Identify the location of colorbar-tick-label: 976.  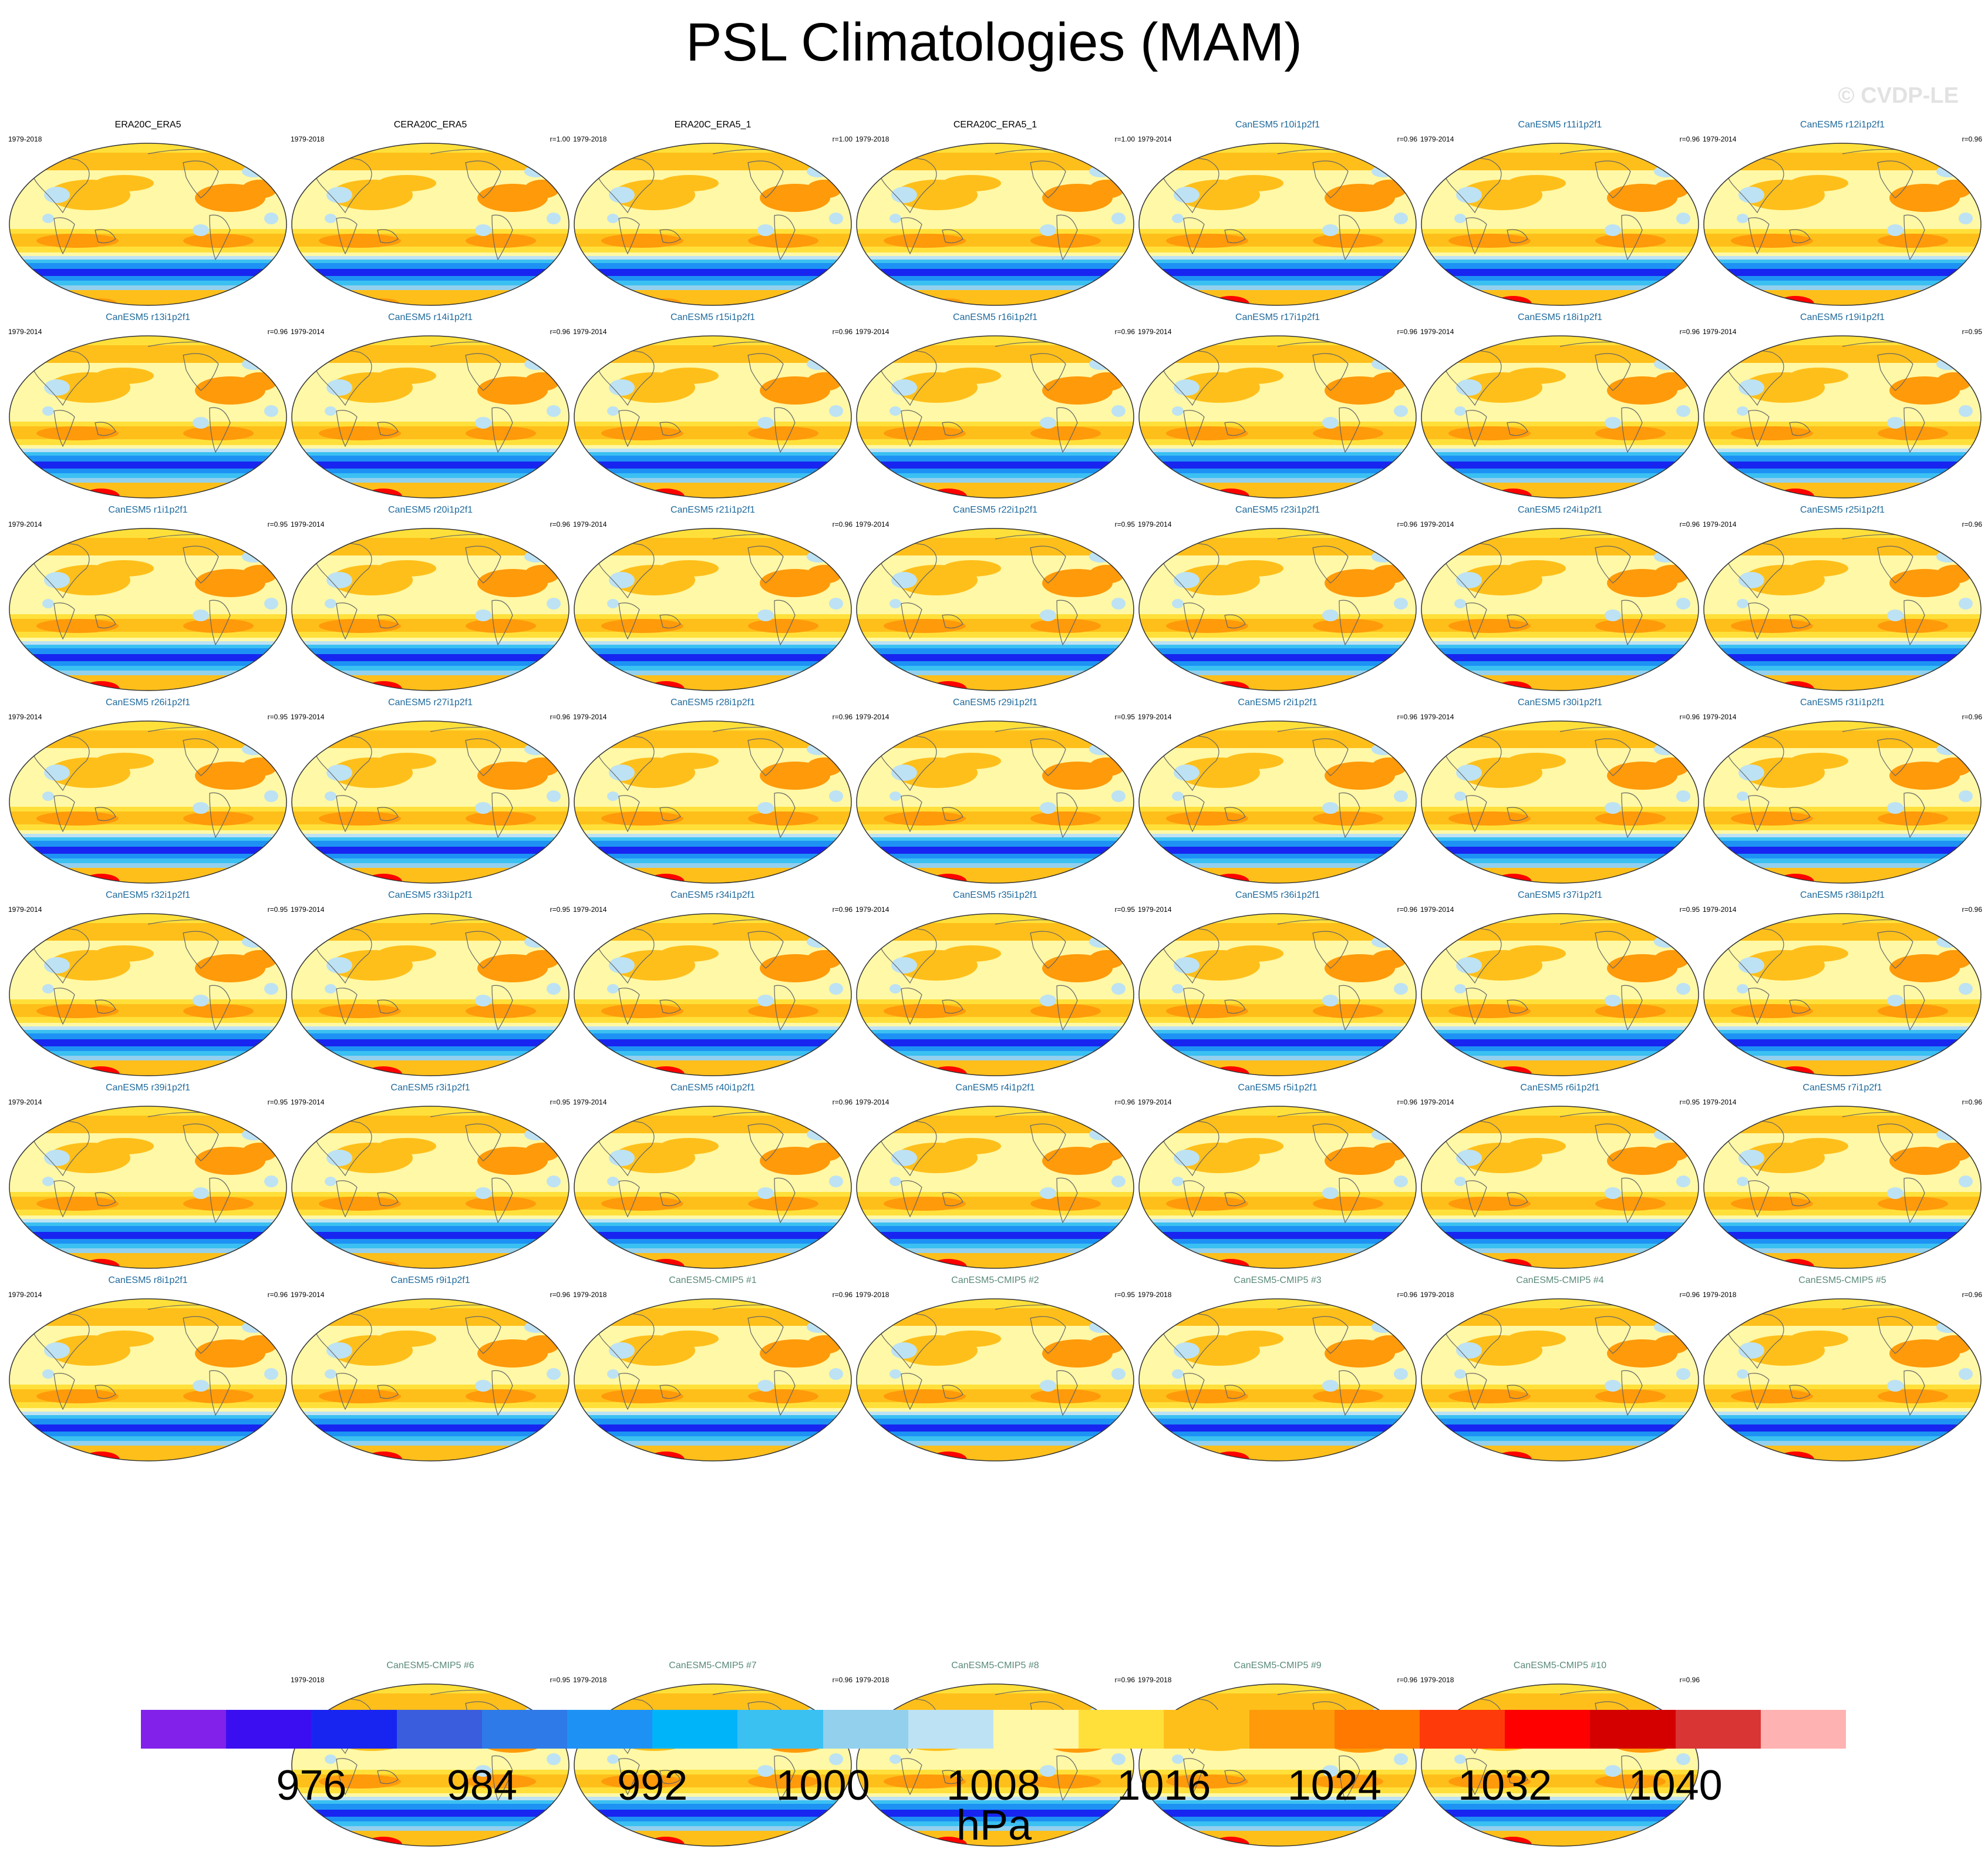
(312, 1785).